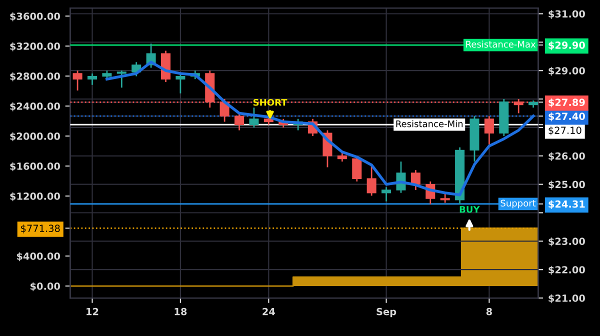  Describe the element at coordinates (35, 77) in the screenshot. I see `y-tick-label: $2800.00` at that location.